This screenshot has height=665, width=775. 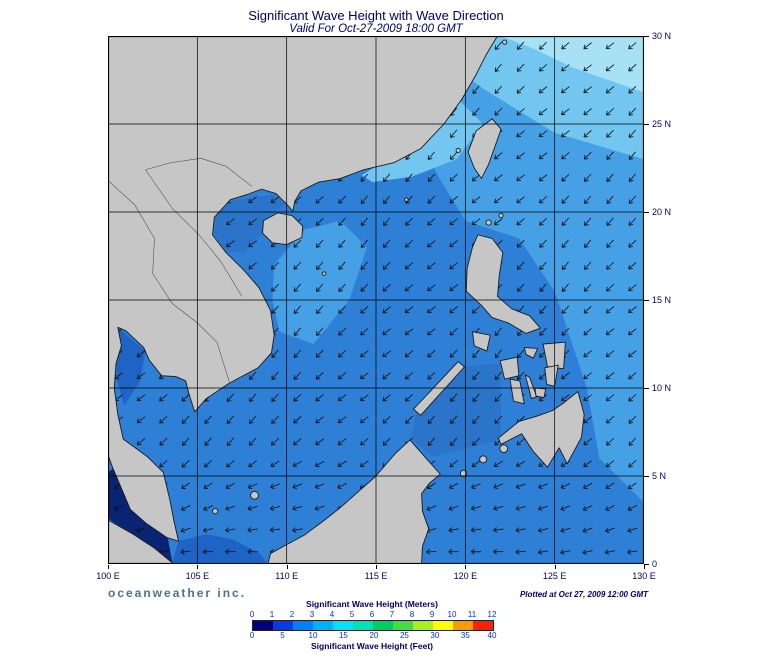 What do you see at coordinates (554, 355) in the screenshot?
I see `landmass-samar` at bounding box center [554, 355].